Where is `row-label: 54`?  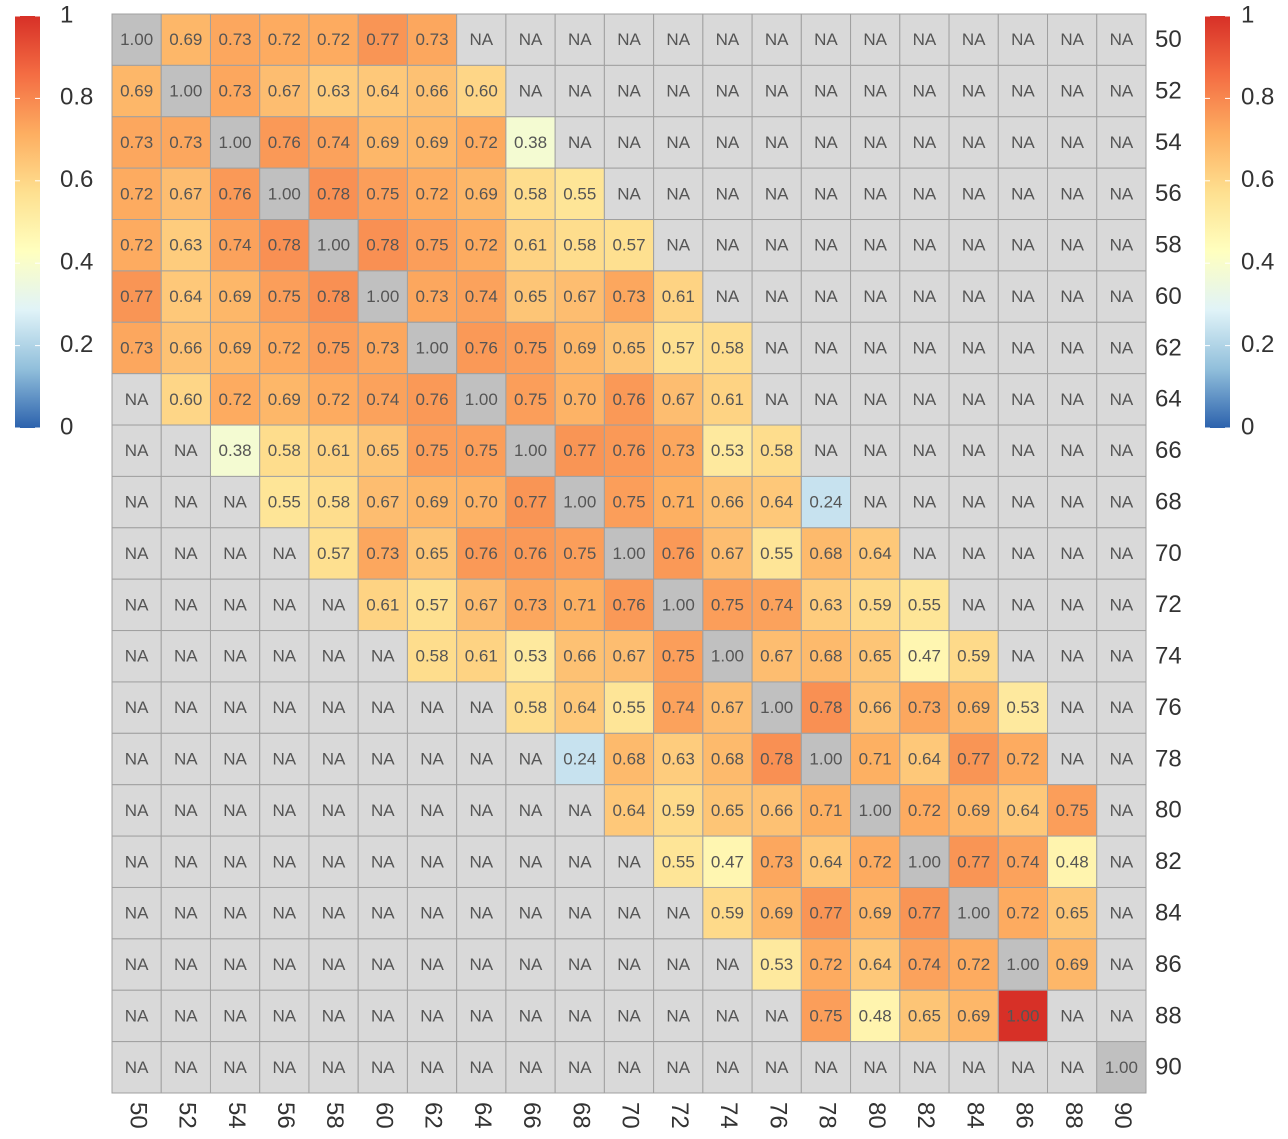
row-label: 54 is located at coordinates (1168, 142).